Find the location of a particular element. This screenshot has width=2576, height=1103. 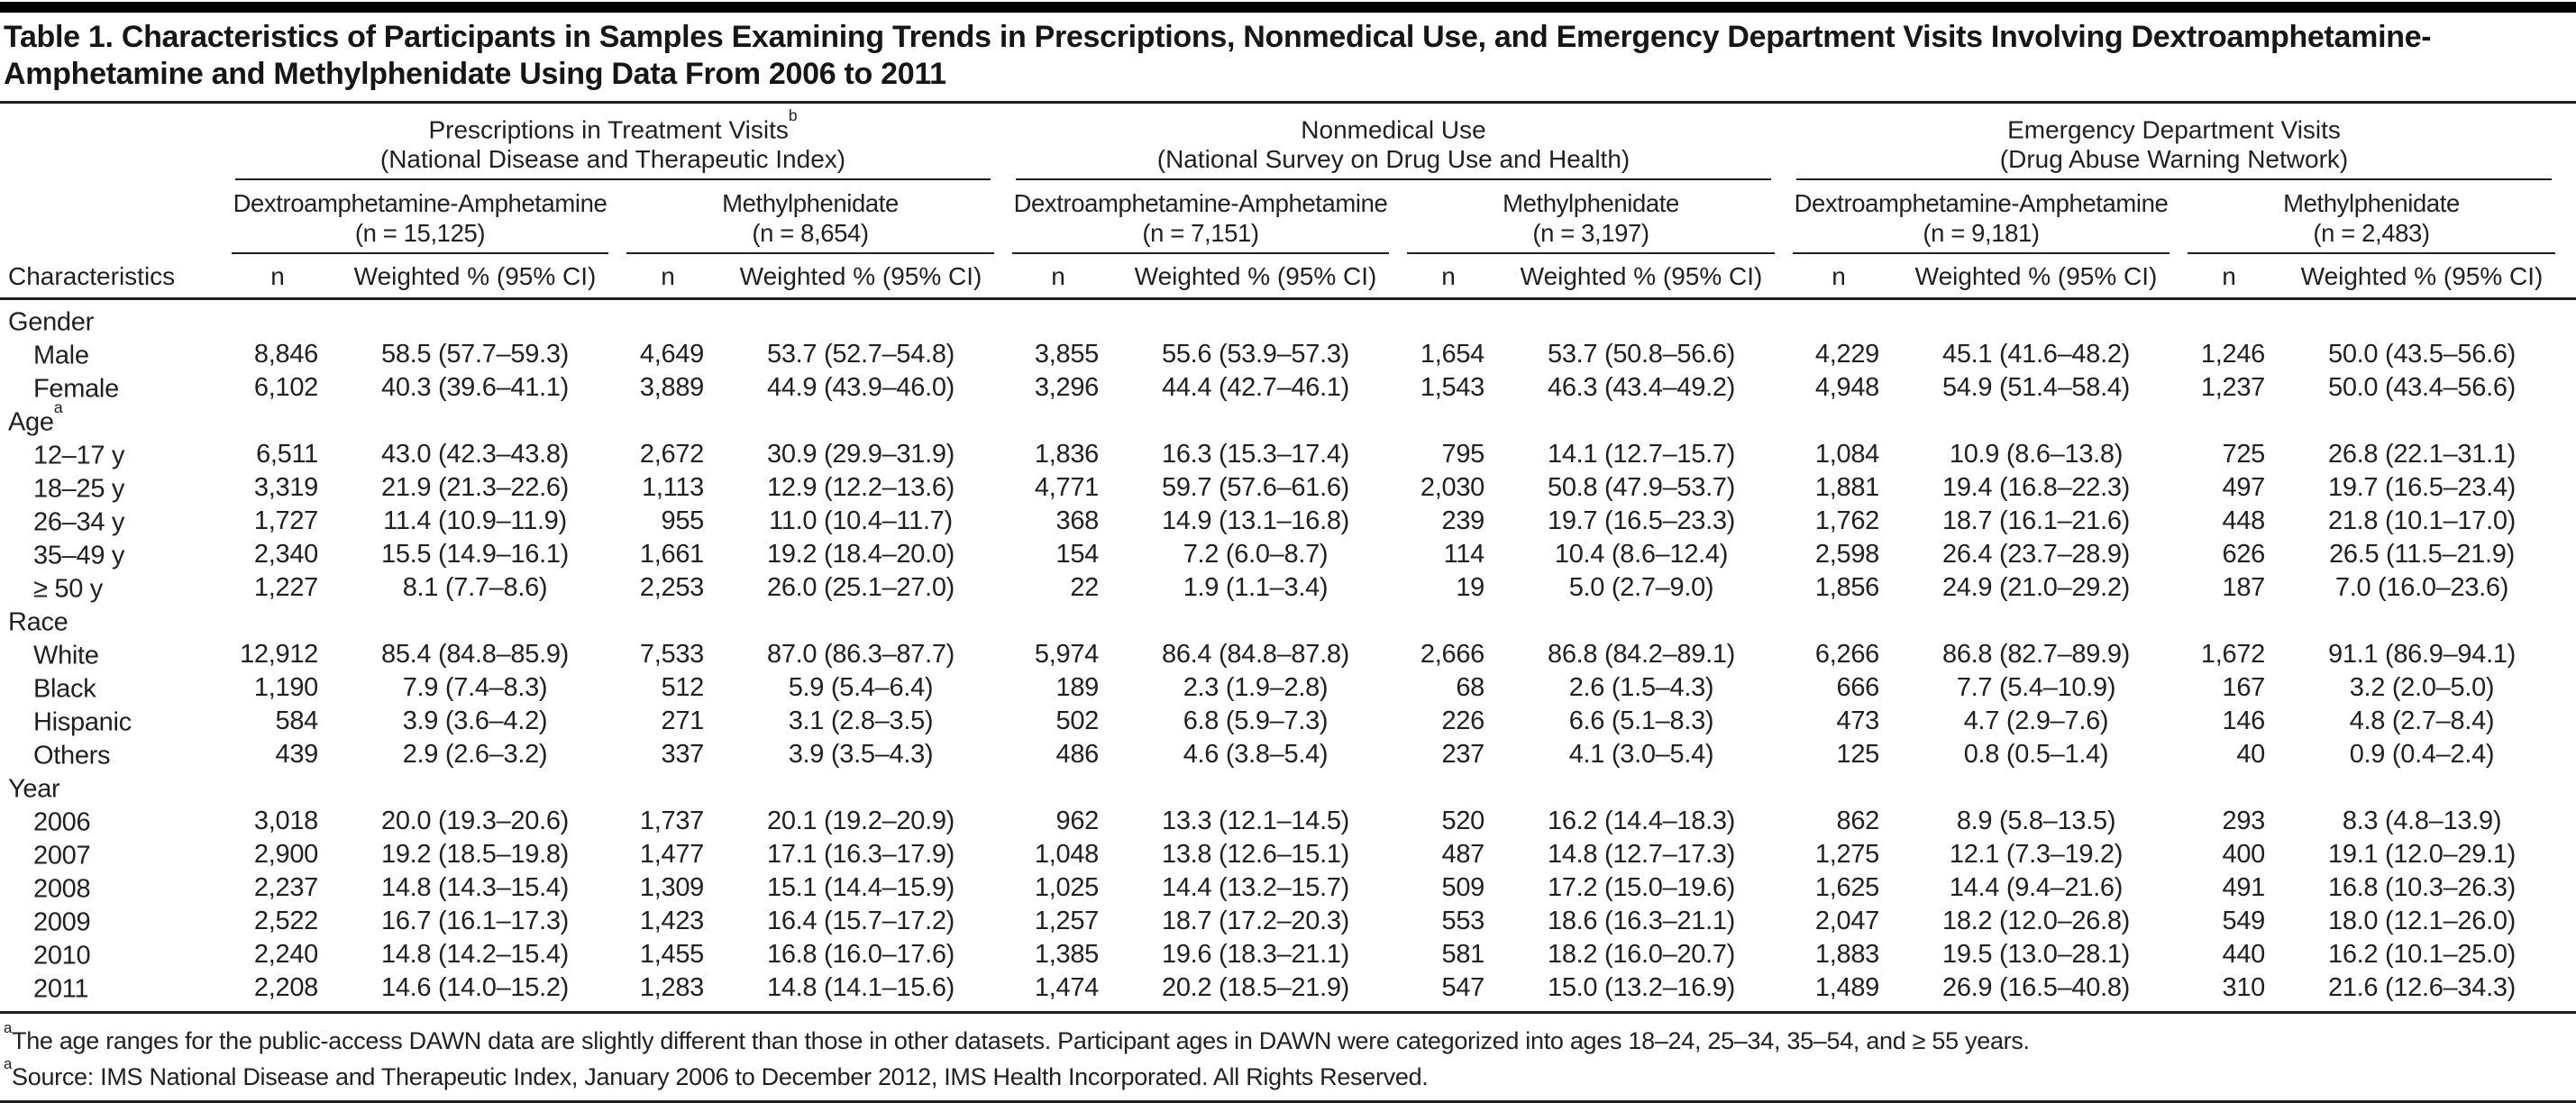

n-value: 1,654 is located at coordinates (1452, 354).